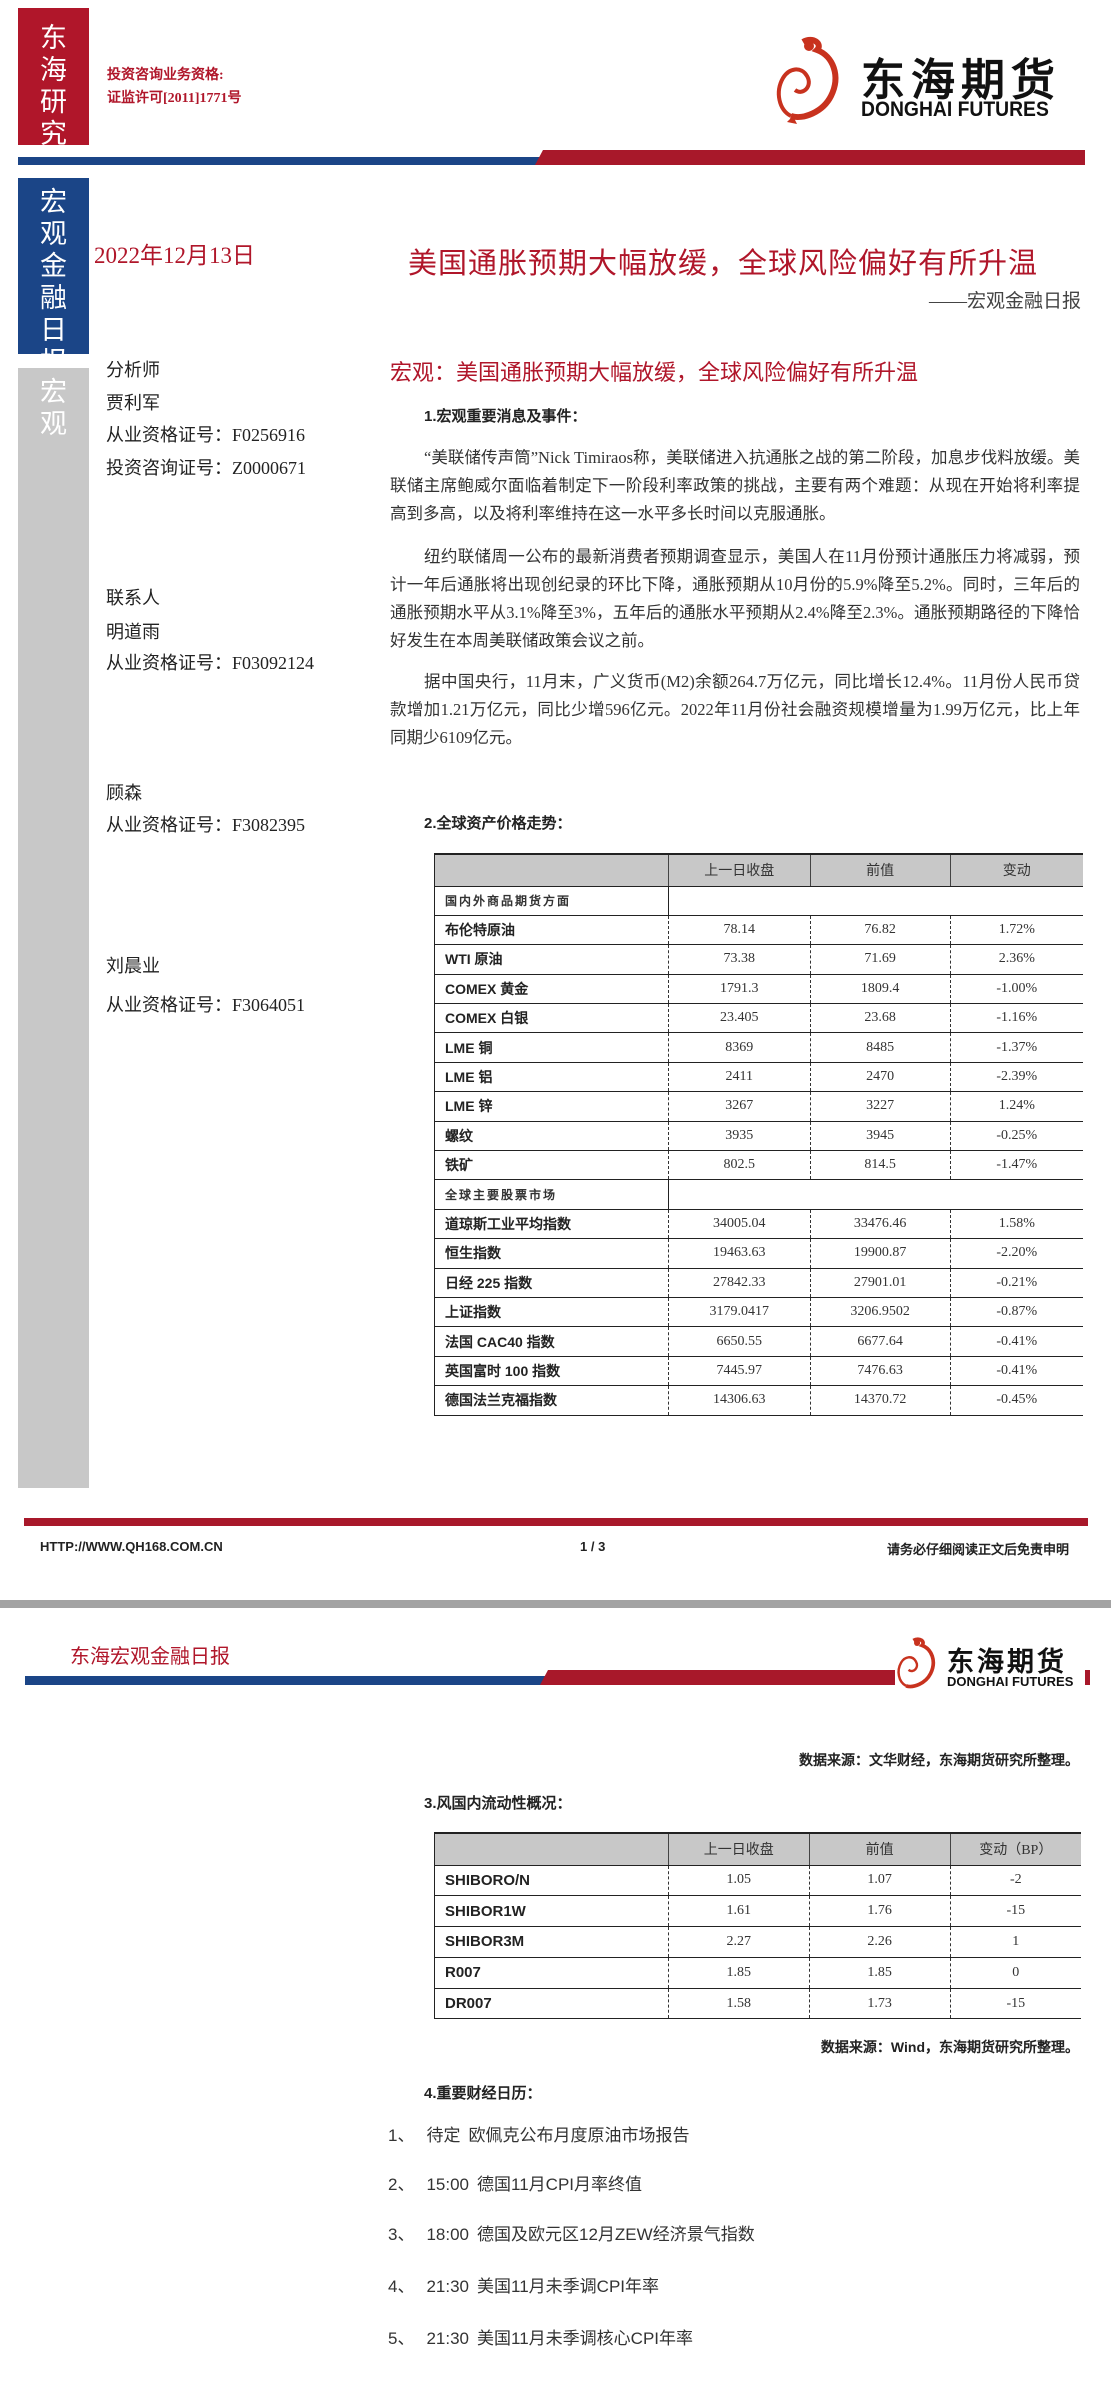  I want to click on footer-url: HTTP://WWW.QH168.COM.CN, so click(131, 1546).